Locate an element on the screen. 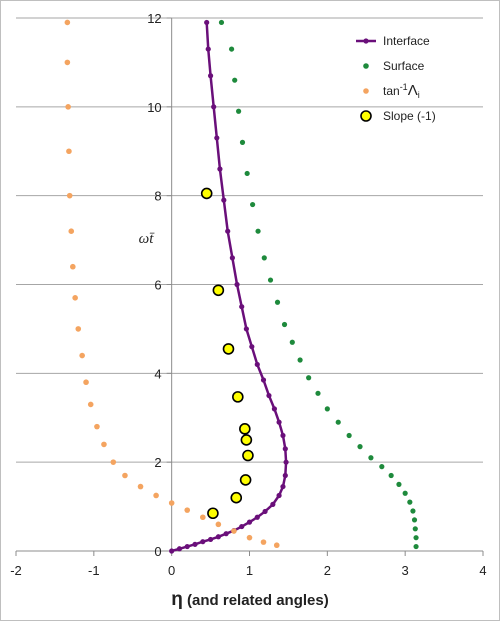  y-tick-label: 4 is located at coordinates (157, 373).